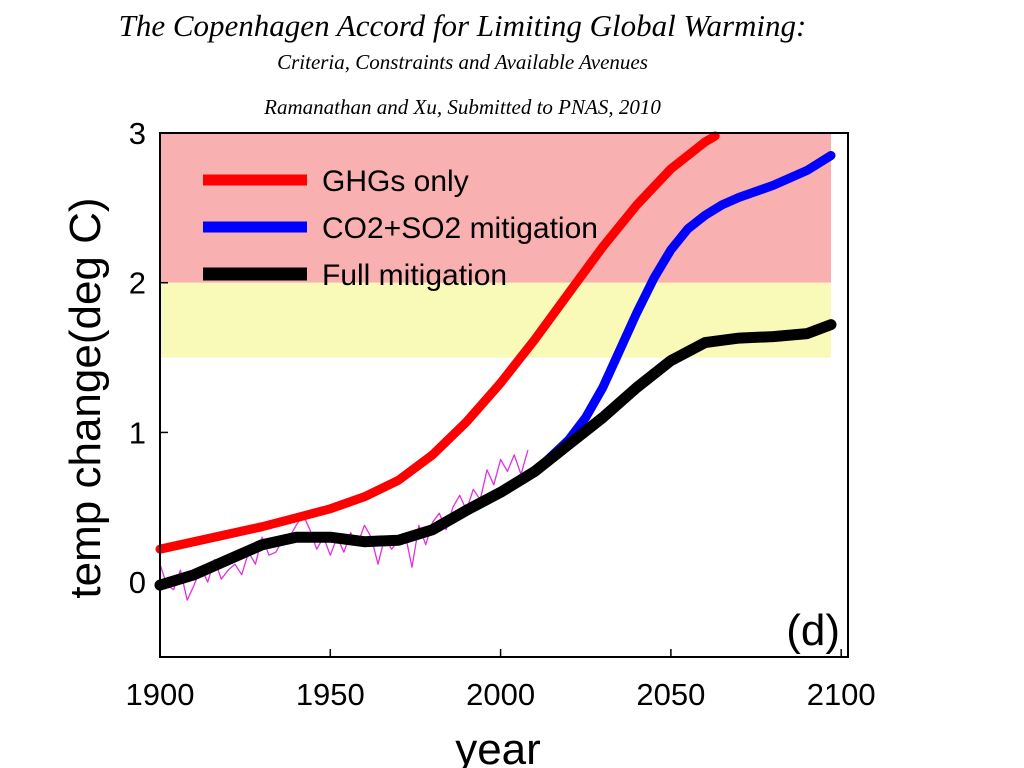 The image size is (1024, 768). I want to click on band-threshold, so click(495, 320).